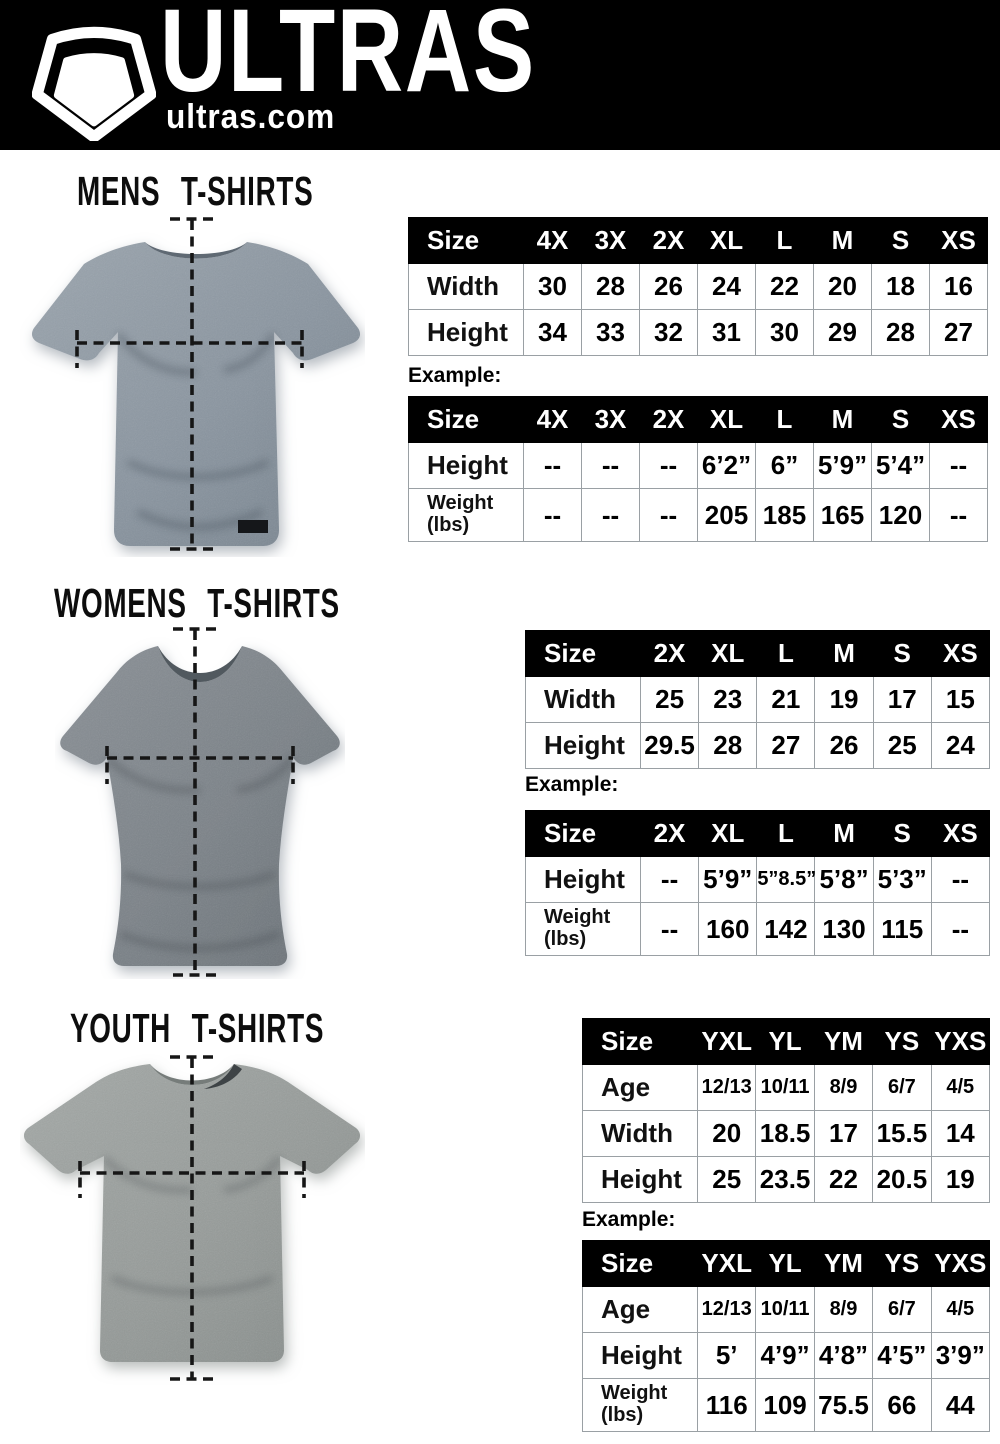 Image resolution: width=1000 pixels, height=1444 pixels. What do you see at coordinates (726, 332) in the screenshot?
I see `value-cell: 31` at bounding box center [726, 332].